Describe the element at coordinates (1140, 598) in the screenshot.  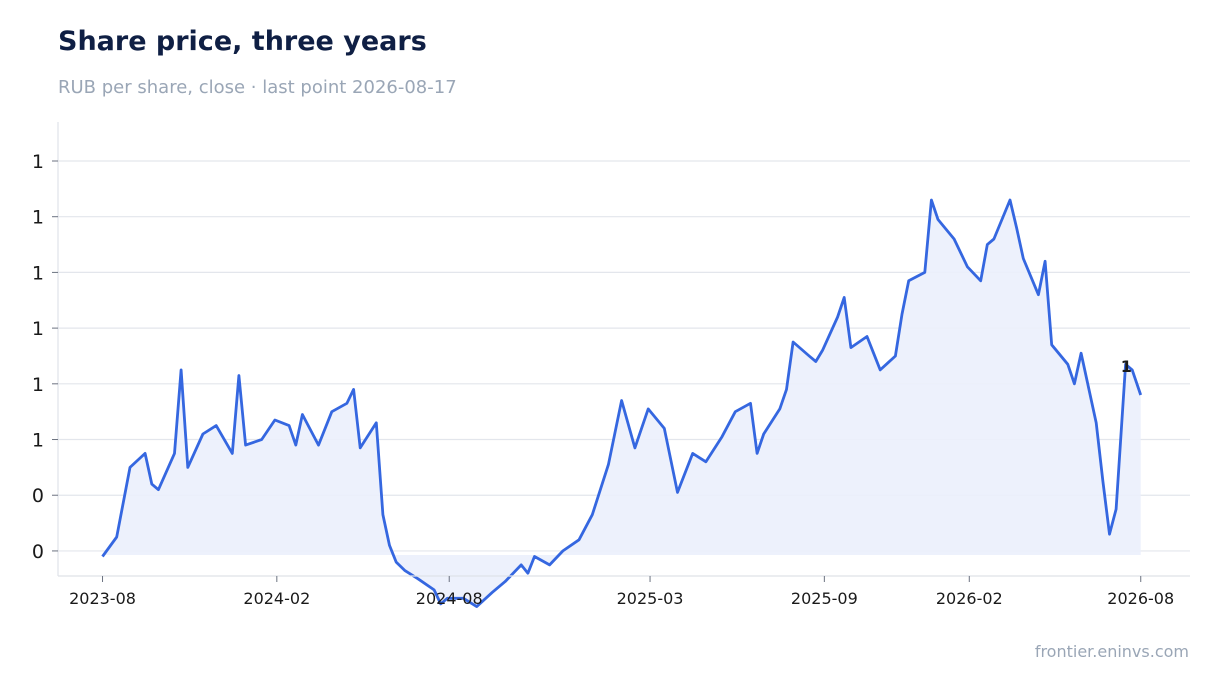
I see `x-tick-label: 2026-08` at that location.